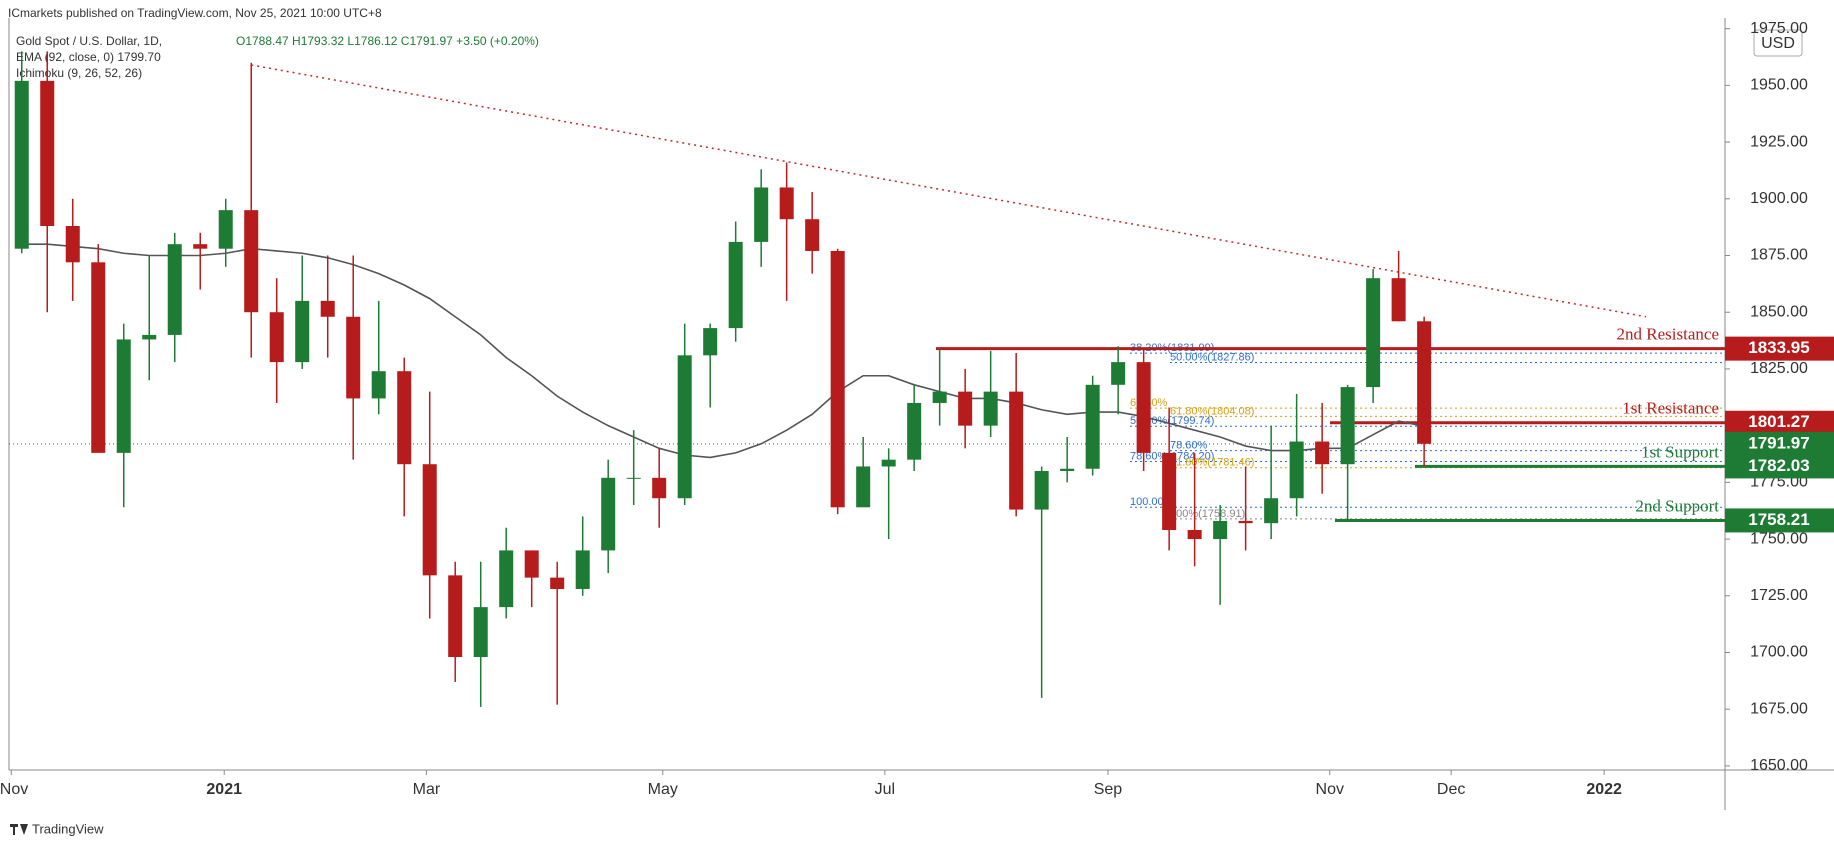 The width and height of the screenshot is (1834, 848). I want to click on fib-label: 61.80%(1781.46), so click(1212, 463).